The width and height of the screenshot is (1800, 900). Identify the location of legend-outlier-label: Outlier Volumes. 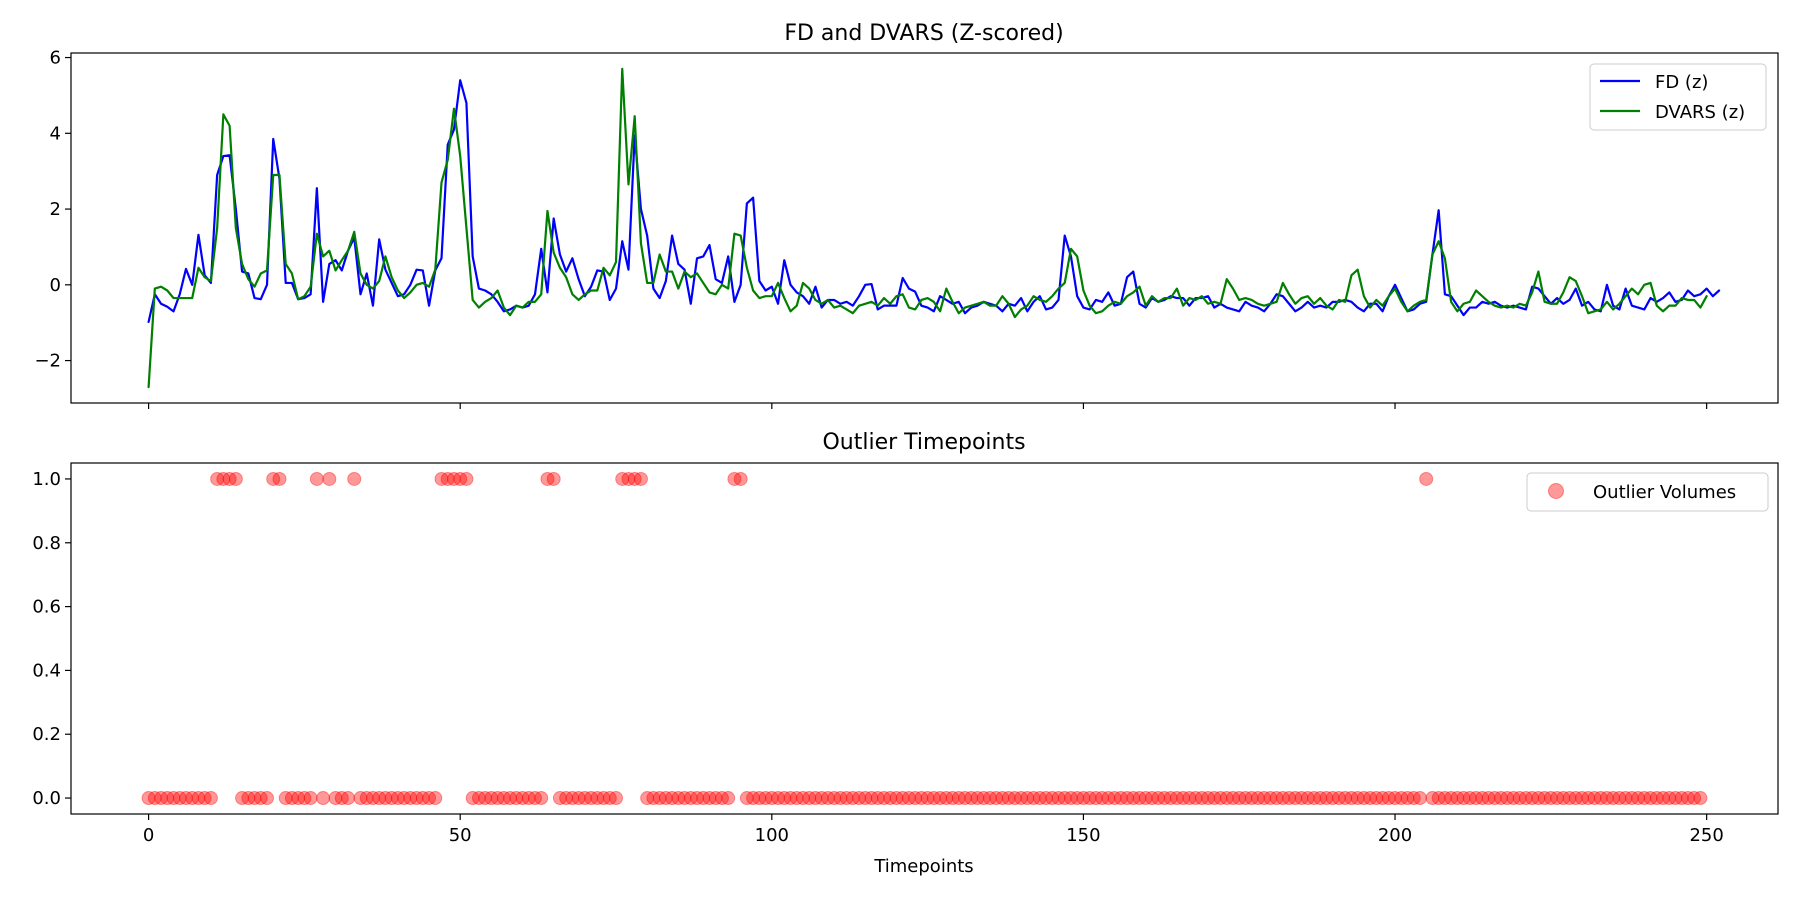
(1664, 492).